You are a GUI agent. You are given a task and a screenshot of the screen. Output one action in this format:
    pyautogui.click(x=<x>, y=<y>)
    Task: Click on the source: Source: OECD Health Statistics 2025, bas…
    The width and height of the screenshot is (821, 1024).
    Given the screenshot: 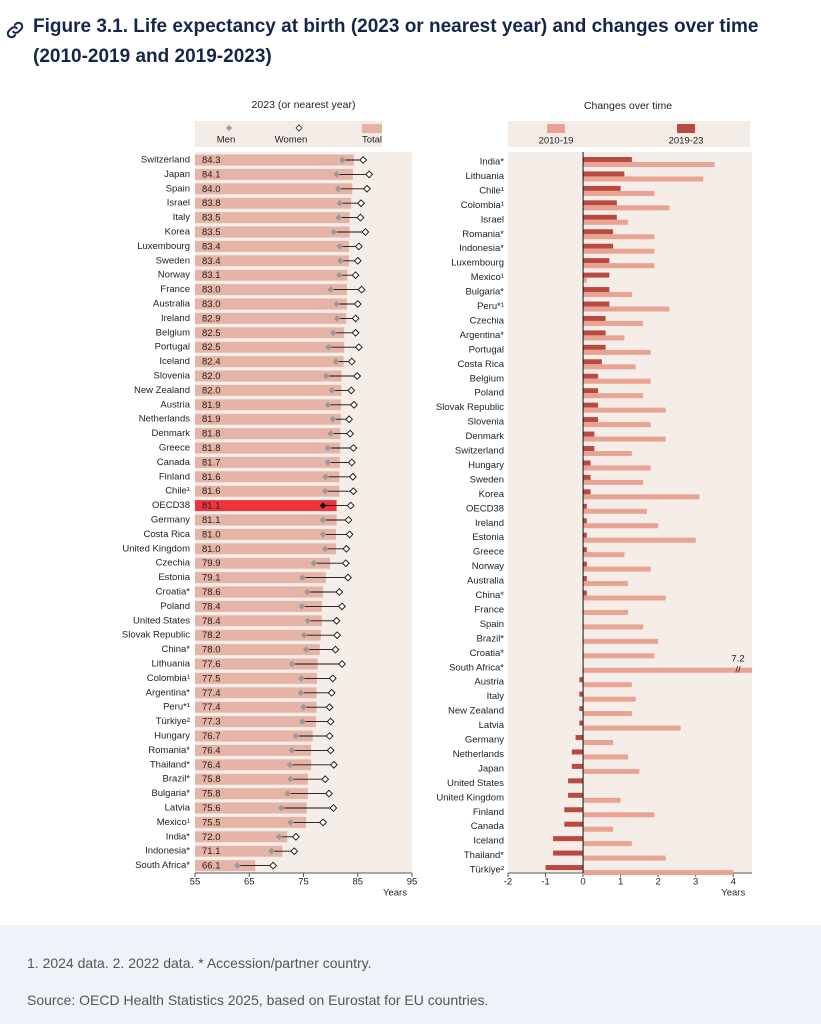 What is the action you would take?
    pyautogui.click(x=258, y=1000)
    